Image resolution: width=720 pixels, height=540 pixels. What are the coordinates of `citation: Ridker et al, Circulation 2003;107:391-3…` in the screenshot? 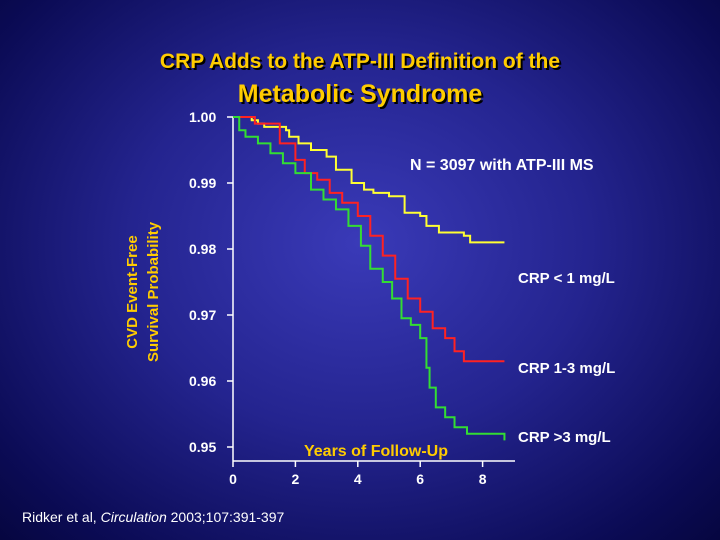 It's located at (153, 517).